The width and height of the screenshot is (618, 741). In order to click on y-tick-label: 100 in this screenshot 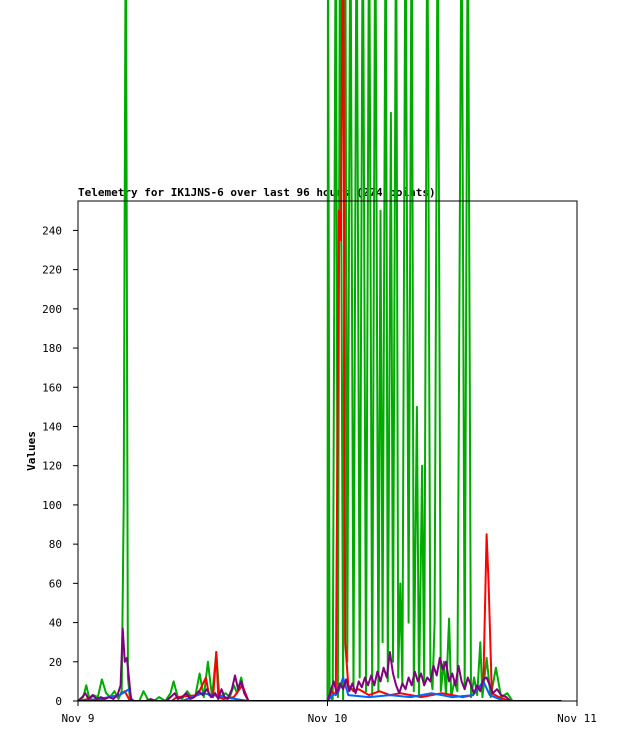, I will do `click(52, 505)`.